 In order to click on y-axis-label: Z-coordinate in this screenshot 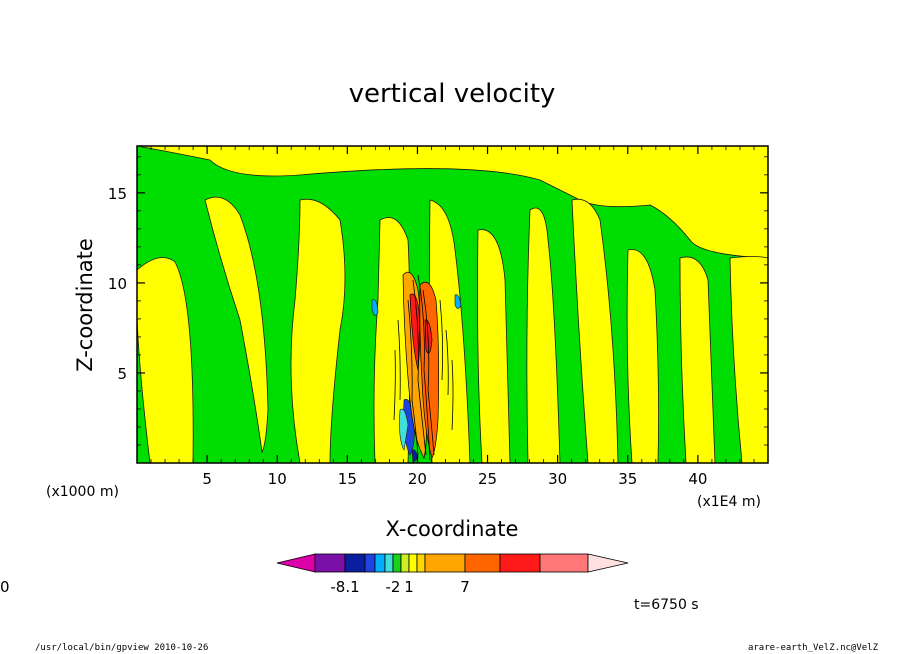, I will do `click(85, 305)`.